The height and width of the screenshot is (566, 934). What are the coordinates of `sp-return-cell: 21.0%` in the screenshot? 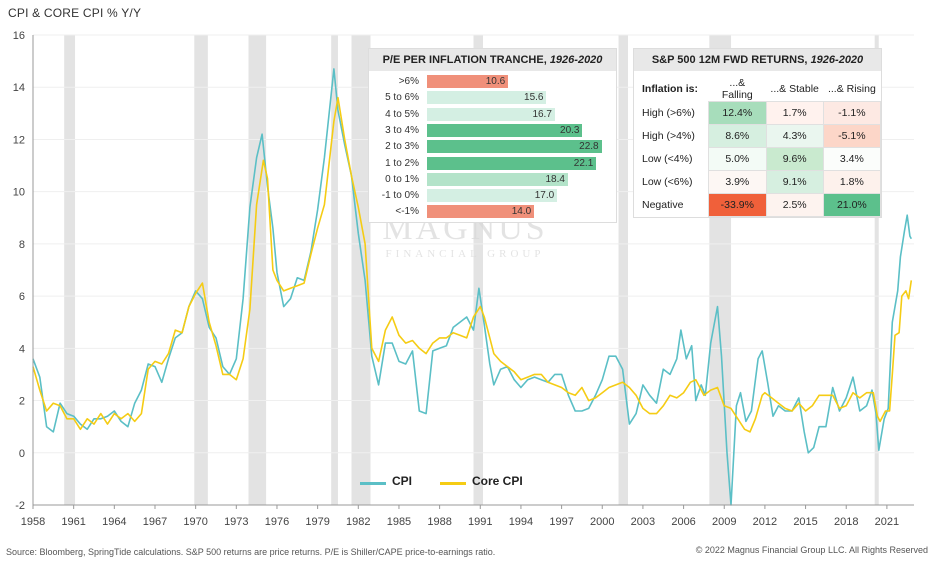 It's located at (852, 205).